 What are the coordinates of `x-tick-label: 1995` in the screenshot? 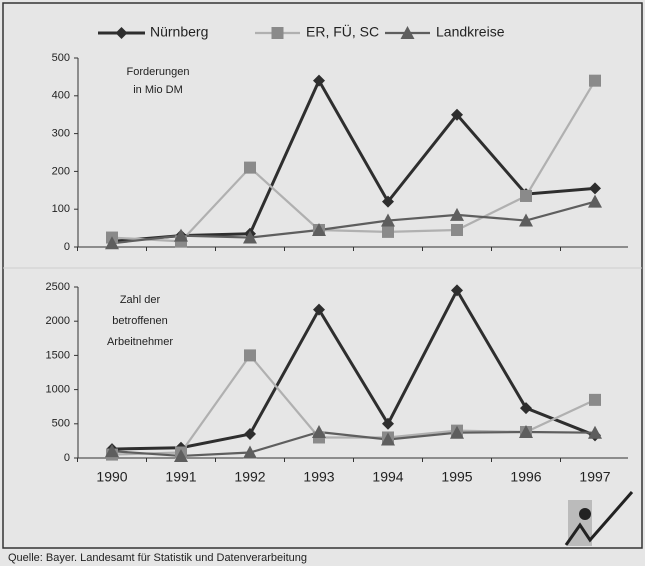 It's located at (456, 477).